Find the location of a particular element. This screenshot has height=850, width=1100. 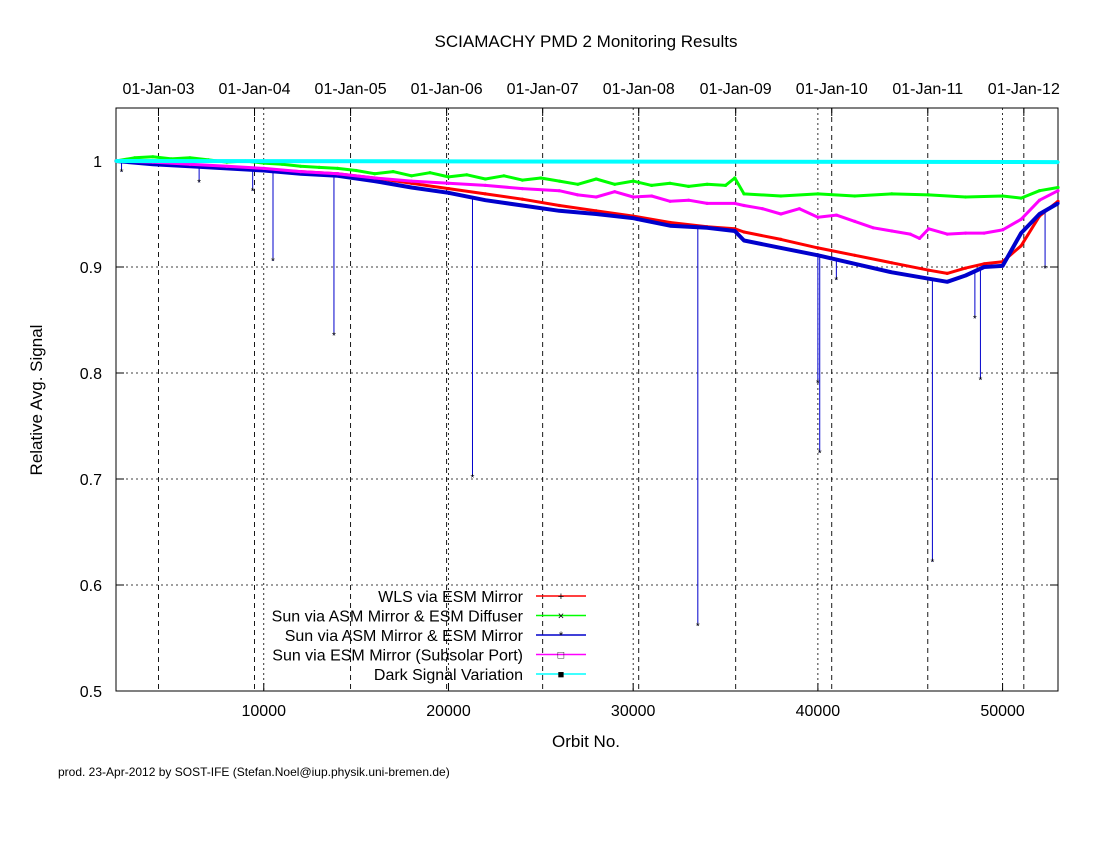

x-tick-label: 10000 is located at coordinates (264, 711).